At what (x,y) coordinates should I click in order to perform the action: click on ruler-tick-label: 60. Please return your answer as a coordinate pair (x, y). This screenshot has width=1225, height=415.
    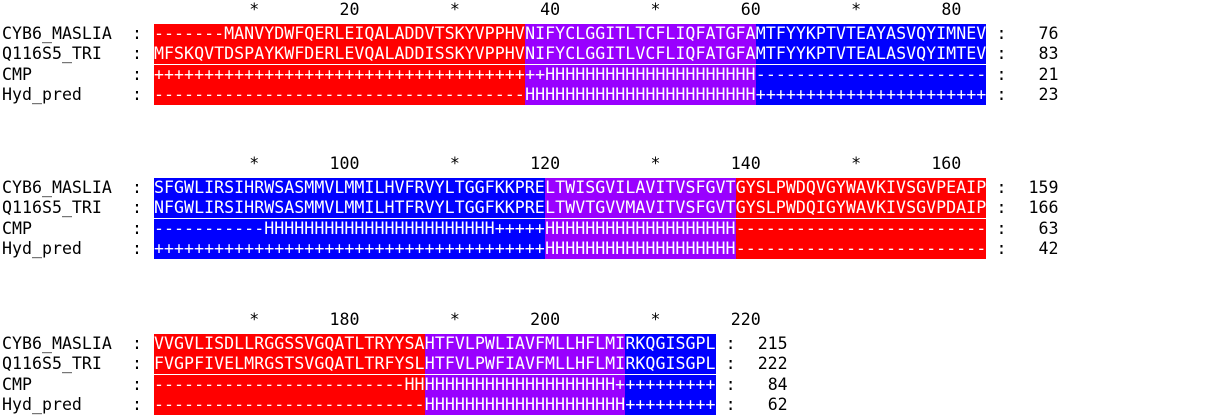
    Looking at the image, I should click on (750, 9).